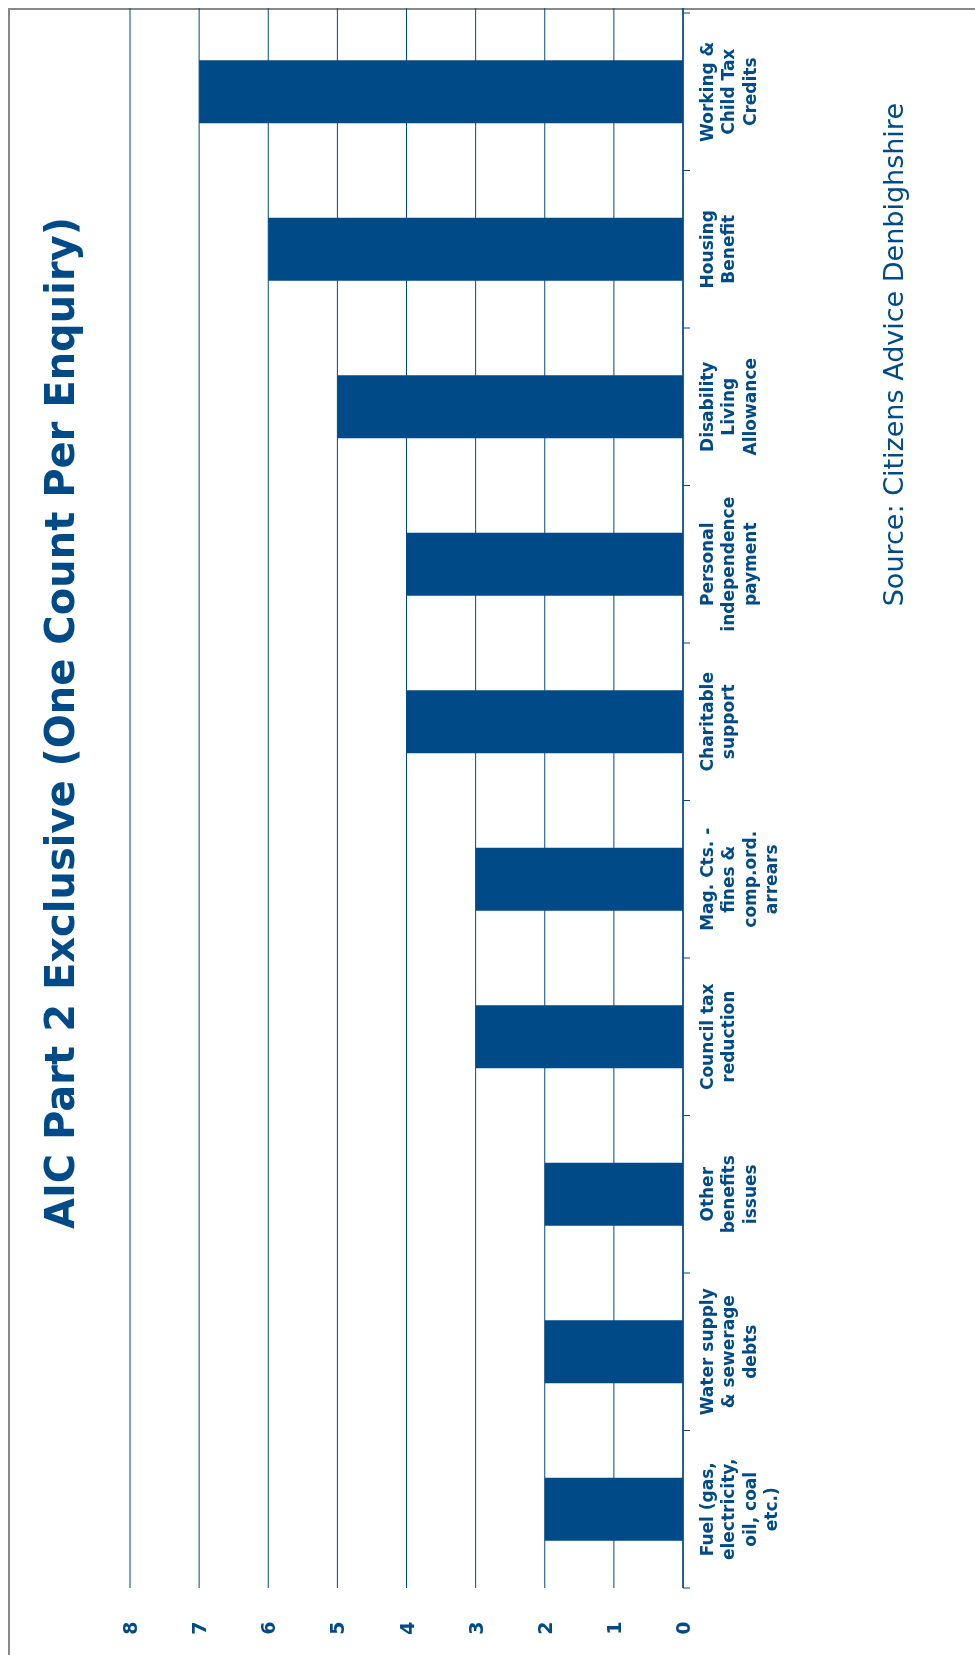  I want to click on y-tick-label: Fuel (gas, electricity, oil, coal etc.), so click(739, 1509).